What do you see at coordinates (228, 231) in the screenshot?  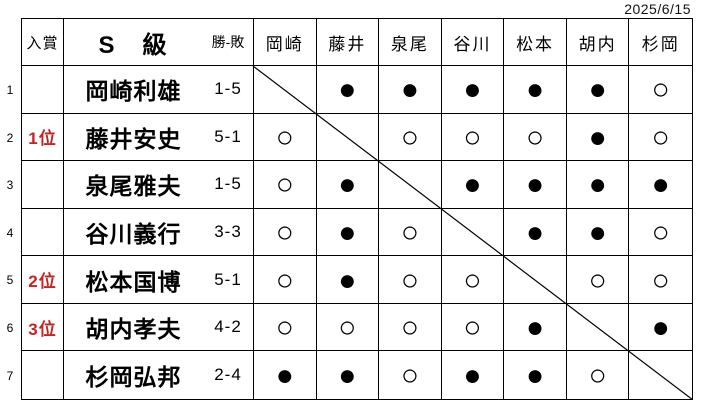 I see `player-record: 3-3` at bounding box center [228, 231].